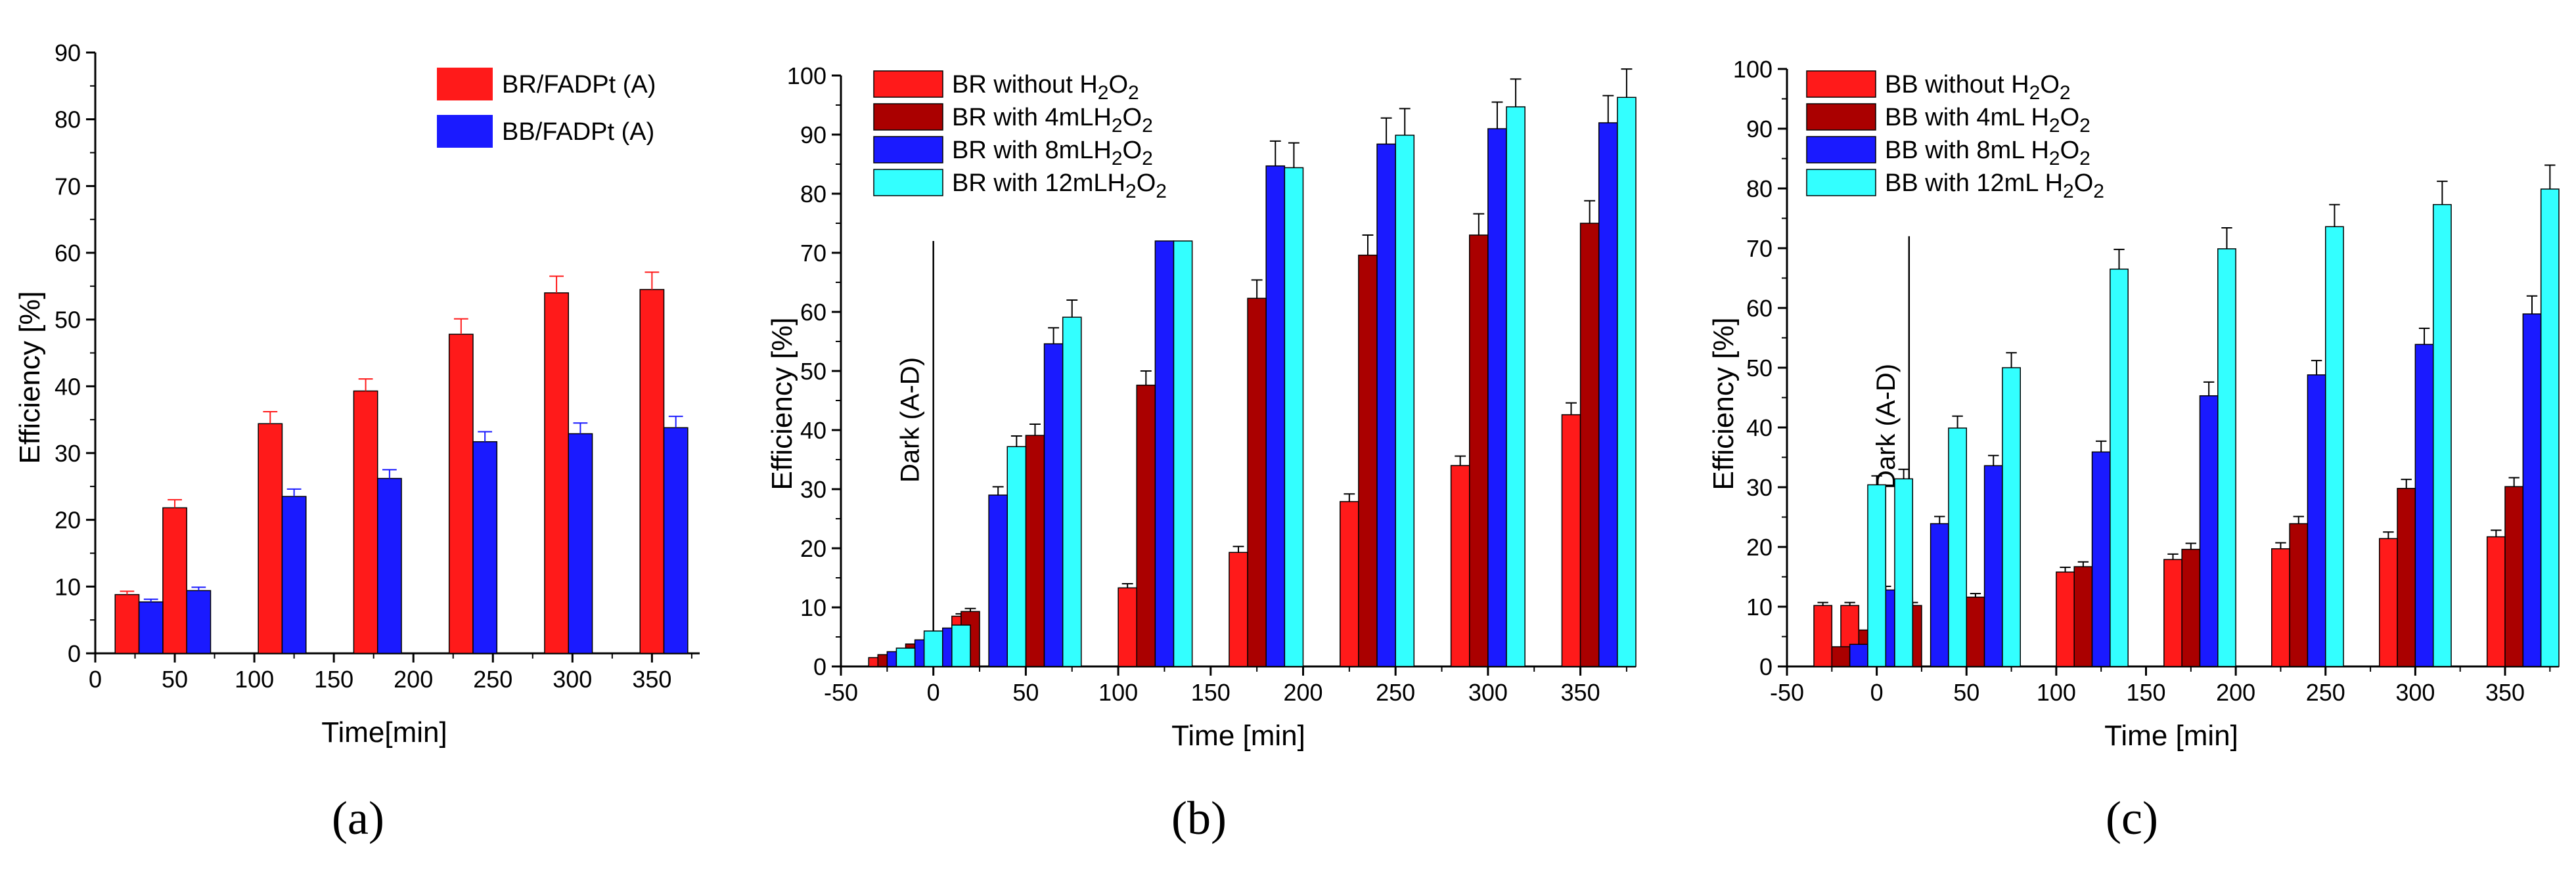 The height and width of the screenshot is (870, 2576). I want to click on y-tick-label-b: 60, so click(813, 312).